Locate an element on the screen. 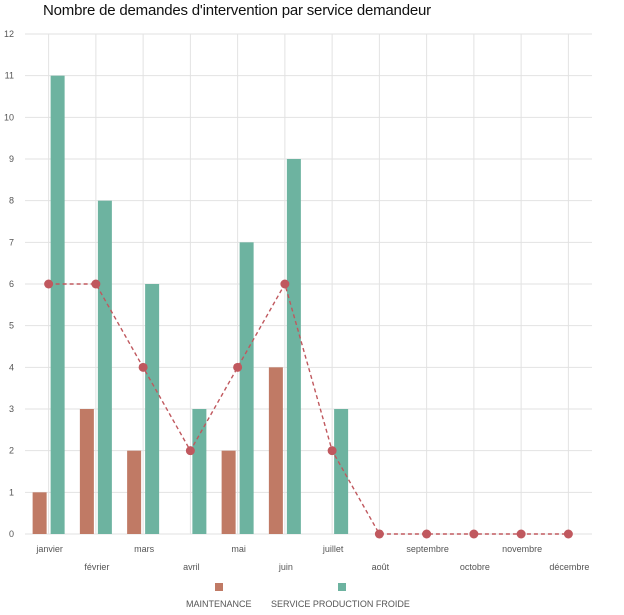 The height and width of the screenshot is (615, 624). x-tick-label: septembre is located at coordinates (427, 549).